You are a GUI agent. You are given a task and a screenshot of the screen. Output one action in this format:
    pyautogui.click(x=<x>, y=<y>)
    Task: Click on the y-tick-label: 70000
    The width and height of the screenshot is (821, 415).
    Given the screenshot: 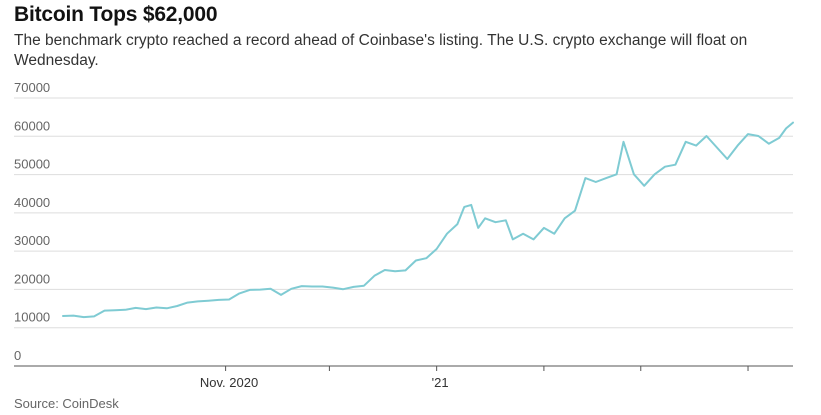 What is the action you would take?
    pyautogui.click(x=32, y=87)
    